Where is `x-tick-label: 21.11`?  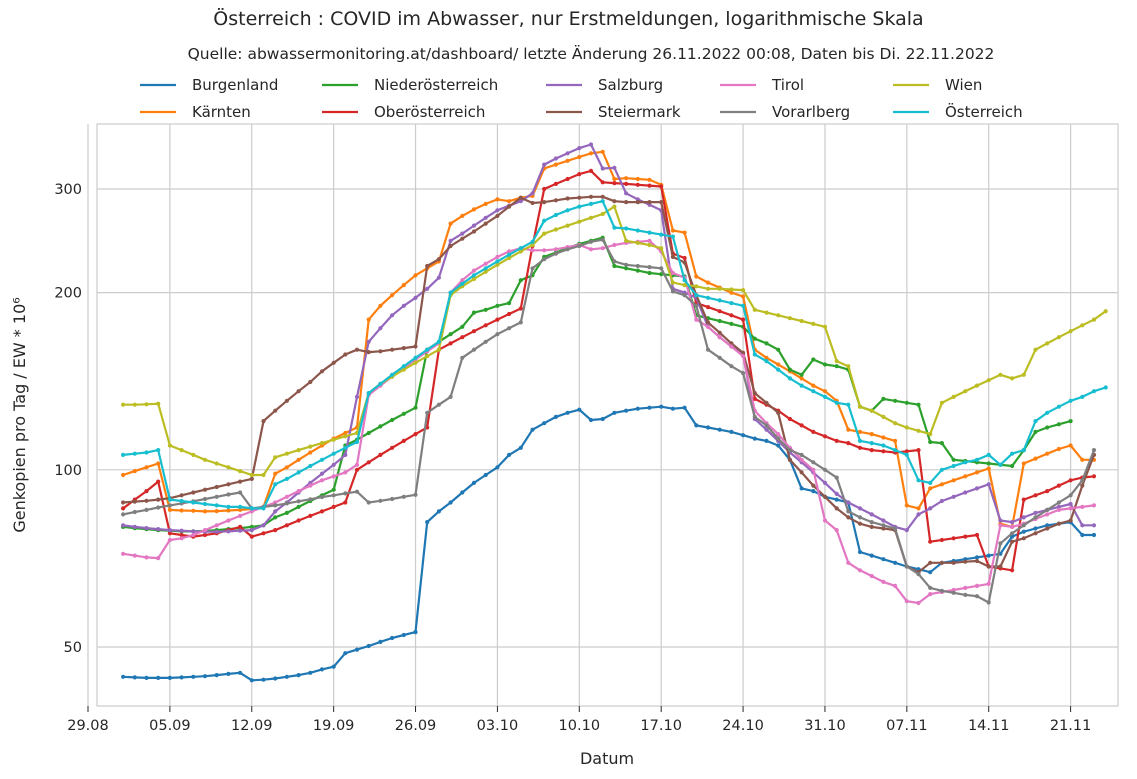
x-tick-label: 21.11 is located at coordinates (1071, 726).